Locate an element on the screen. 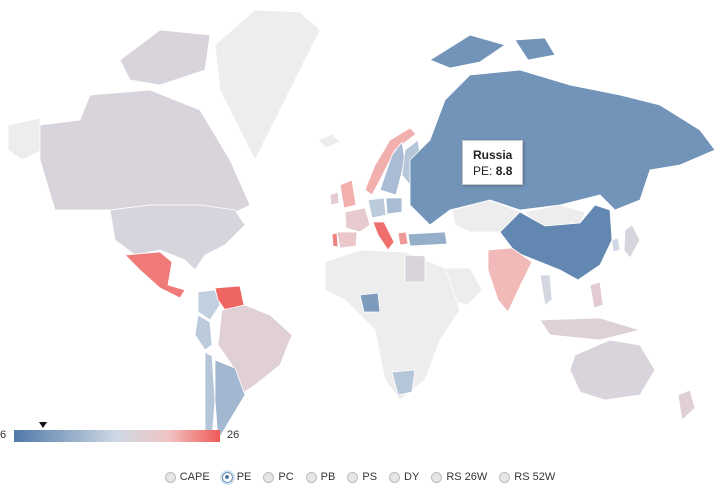  country-colombia is located at coordinates (209, 305).